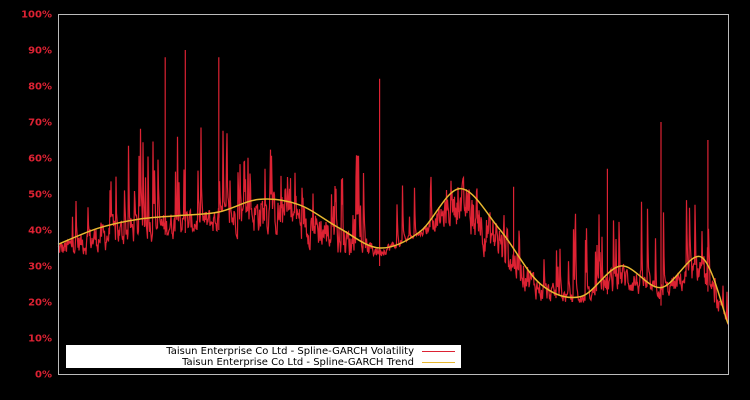 This screenshot has height=400, width=750. What do you see at coordinates (438, 362) in the screenshot?
I see `legend-swatch-trend` at bounding box center [438, 362].